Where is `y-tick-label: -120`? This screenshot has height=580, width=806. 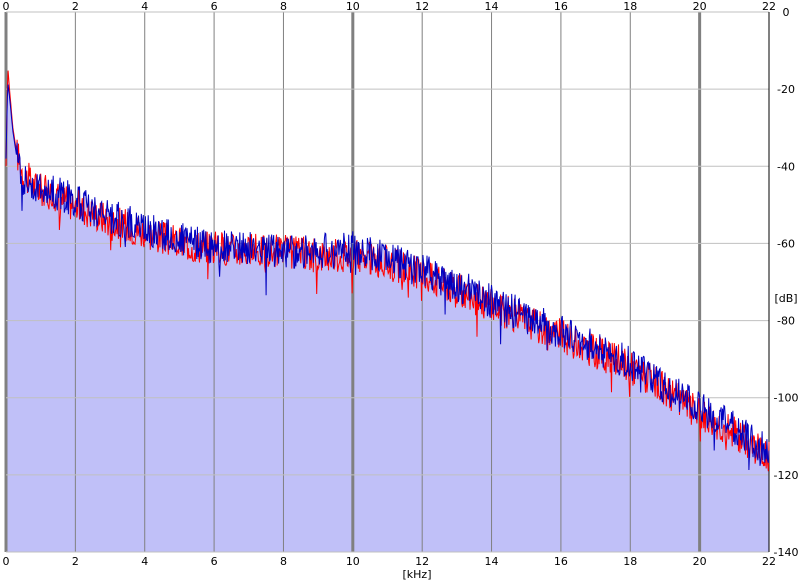
y-tick-label: -120 is located at coordinates (786, 475).